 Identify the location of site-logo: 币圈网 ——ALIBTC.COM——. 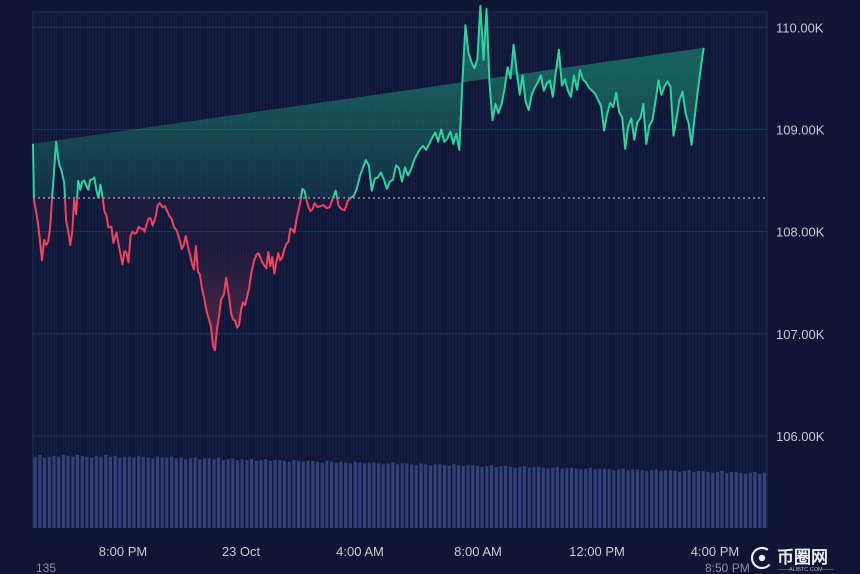
(792, 559).